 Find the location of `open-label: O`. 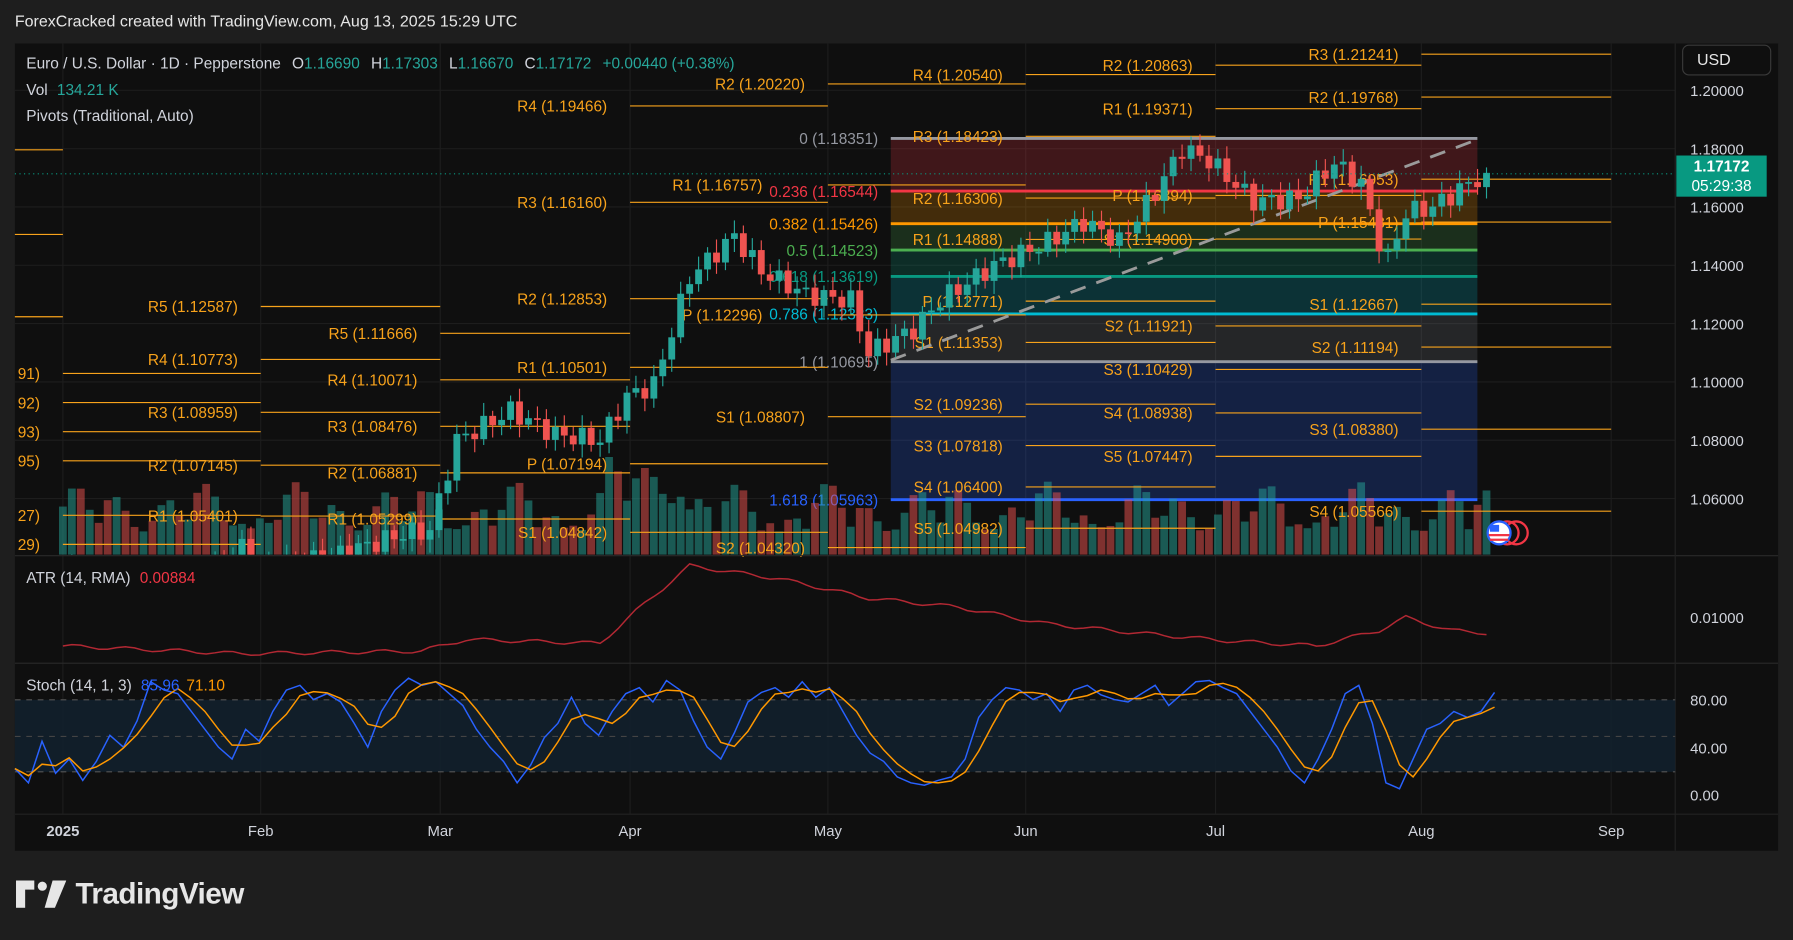

open-label: O is located at coordinates (298, 64).